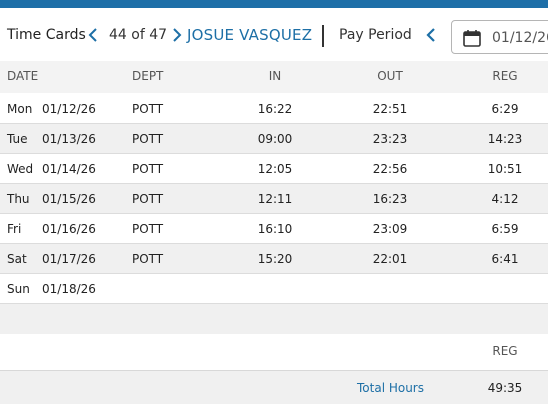 The height and width of the screenshot is (404, 548). What do you see at coordinates (520, 38) in the screenshot?
I see `pay-period-date-value: 01/12/26` at bounding box center [520, 38].